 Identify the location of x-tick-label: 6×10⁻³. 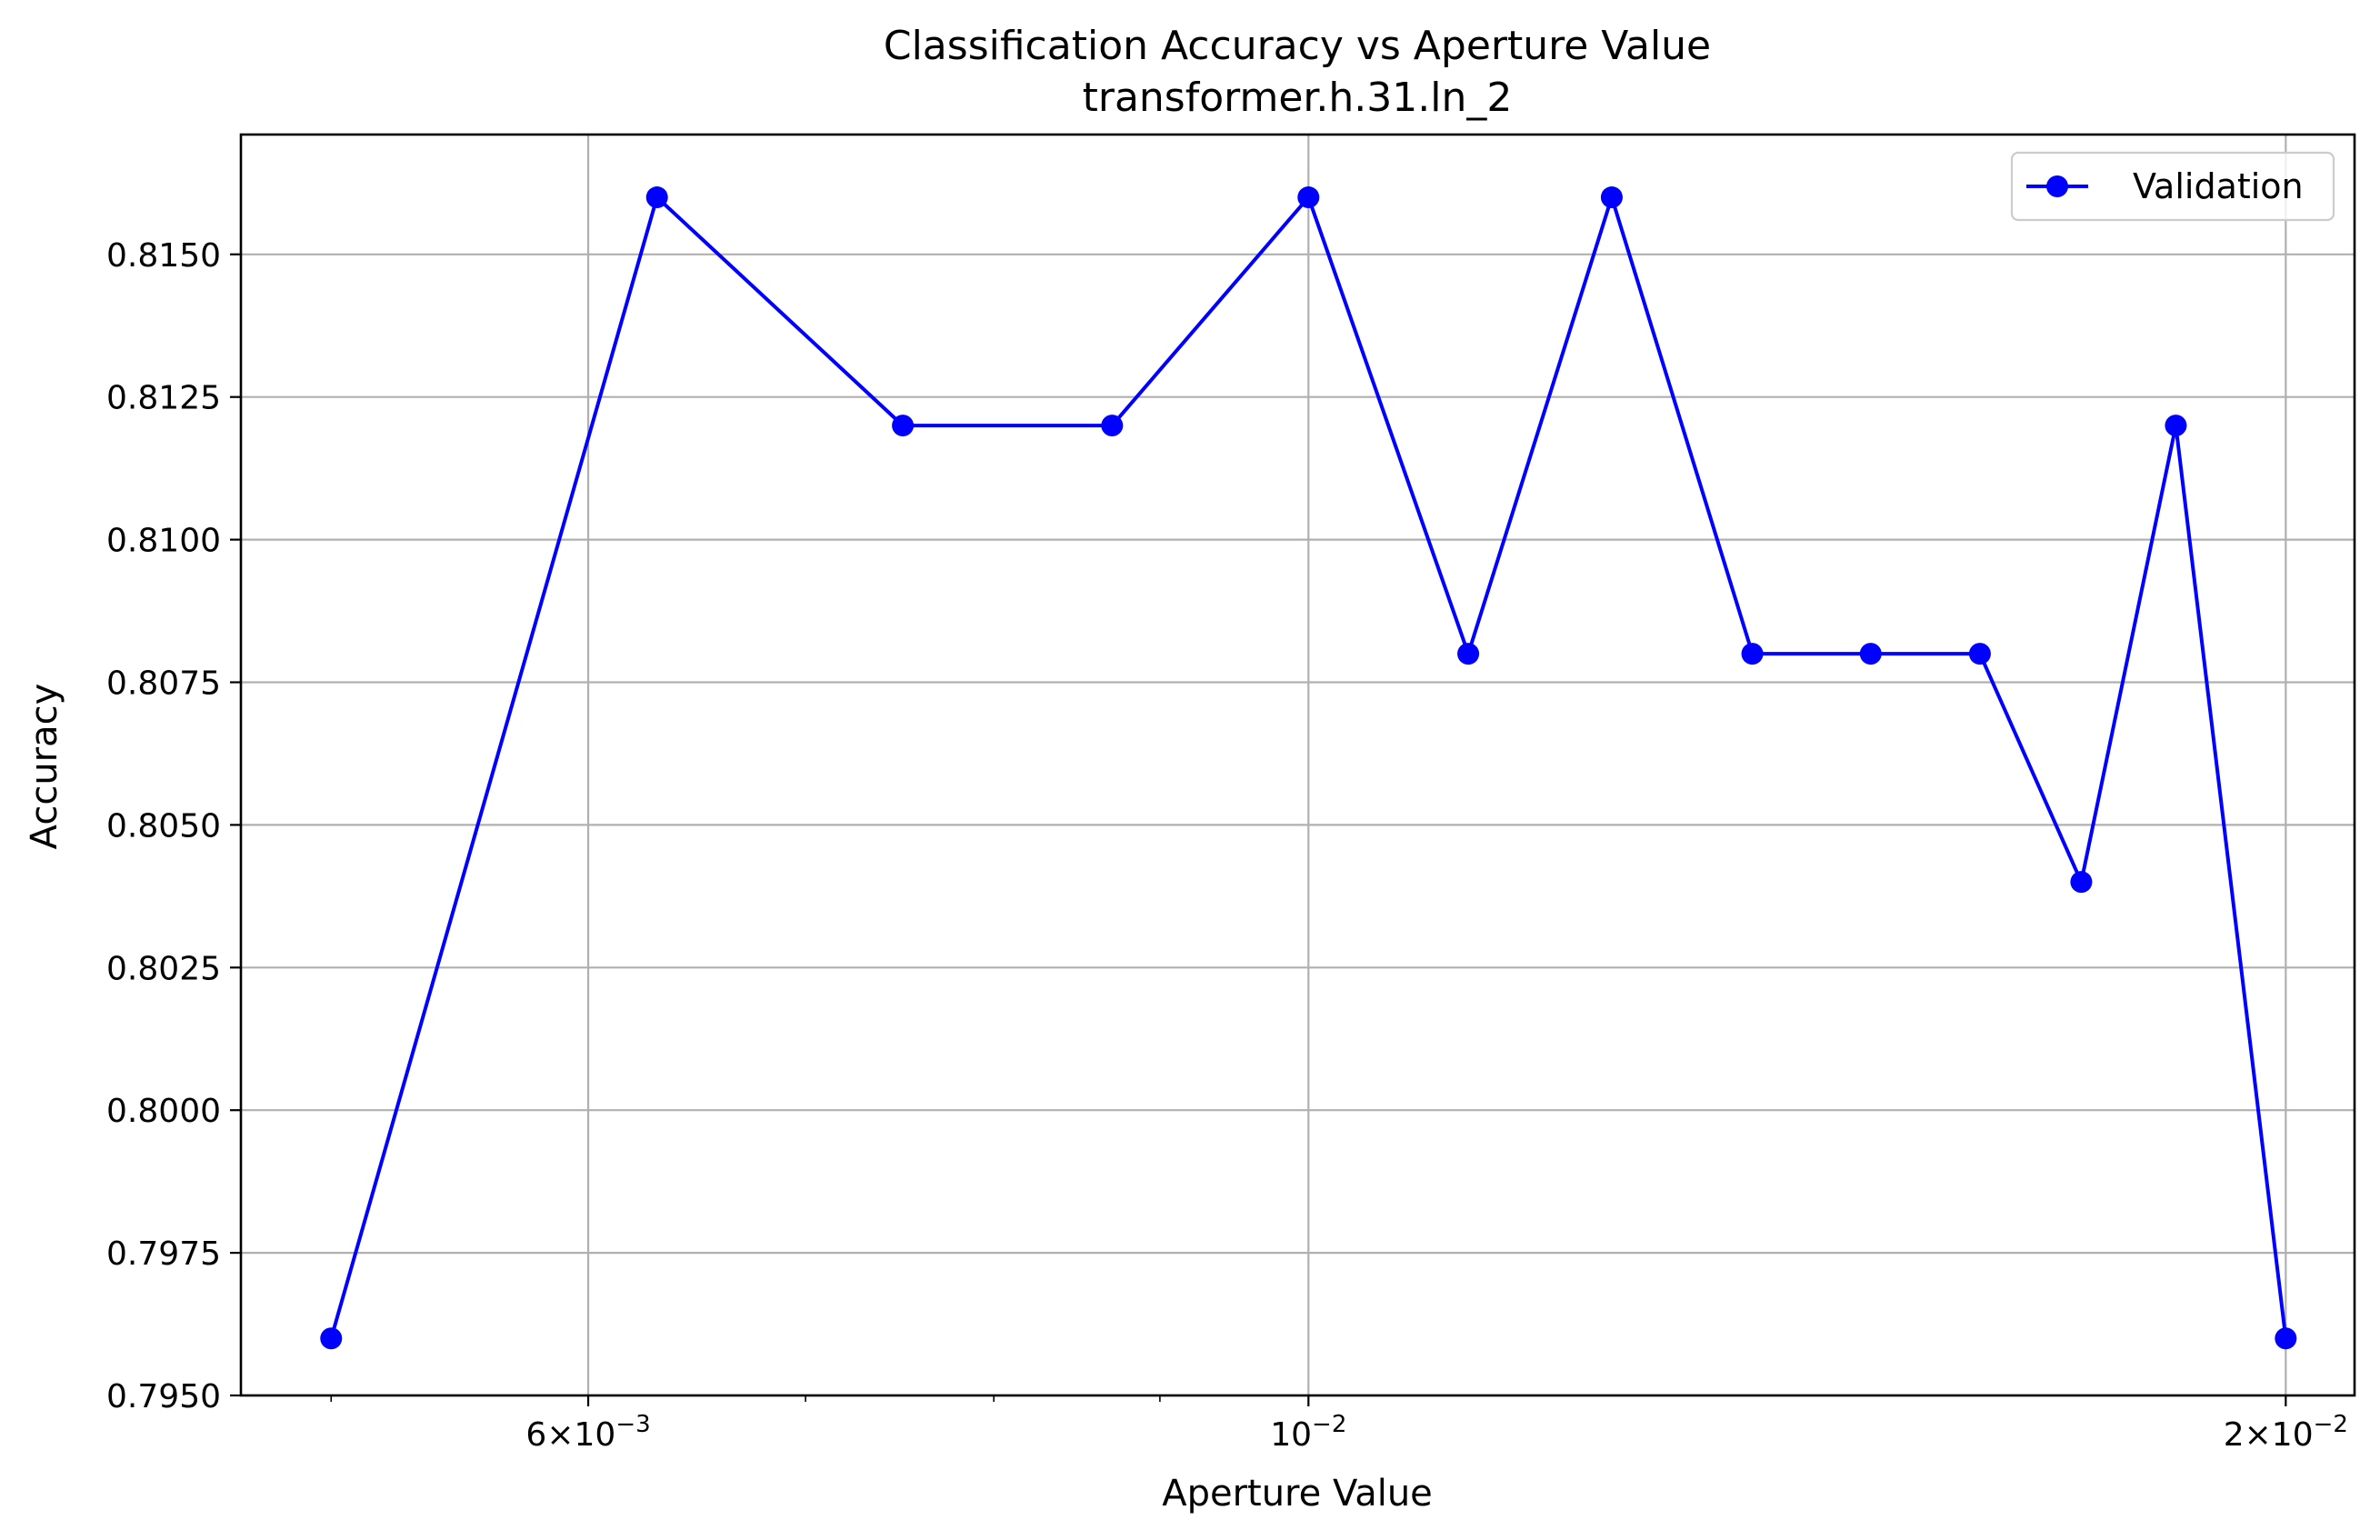
(587, 1433).